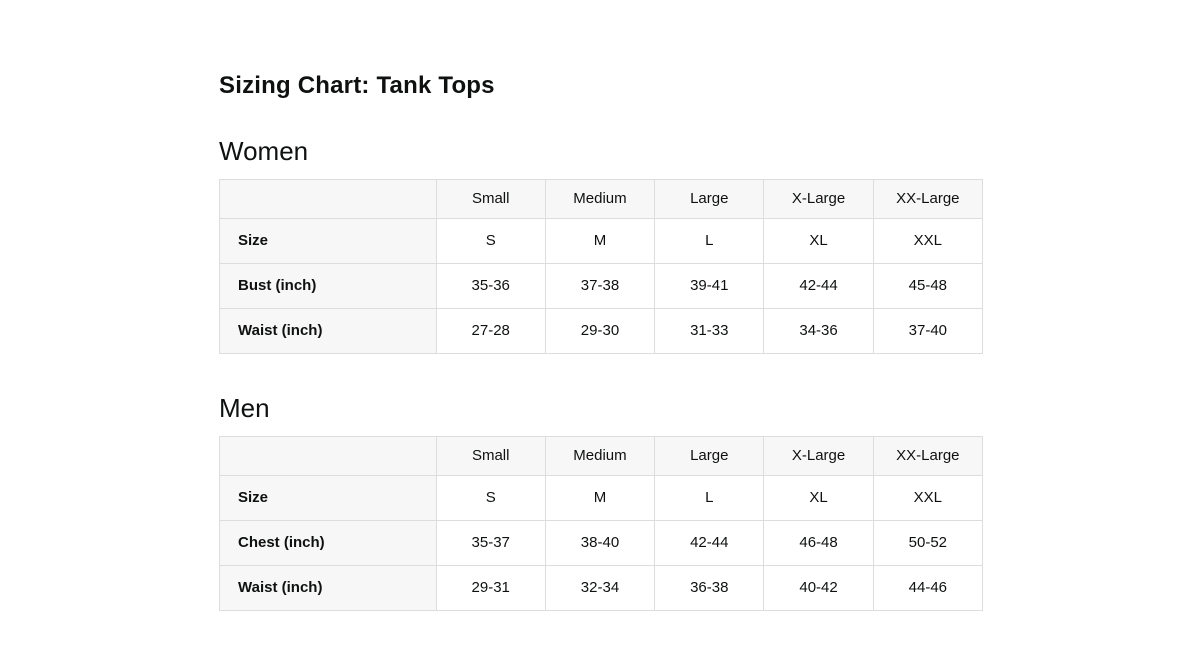 This screenshot has height=670, width=1200. Describe the element at coordinates (818, 330) in the screenshot. I see `value-cell: 34-36` at that location.